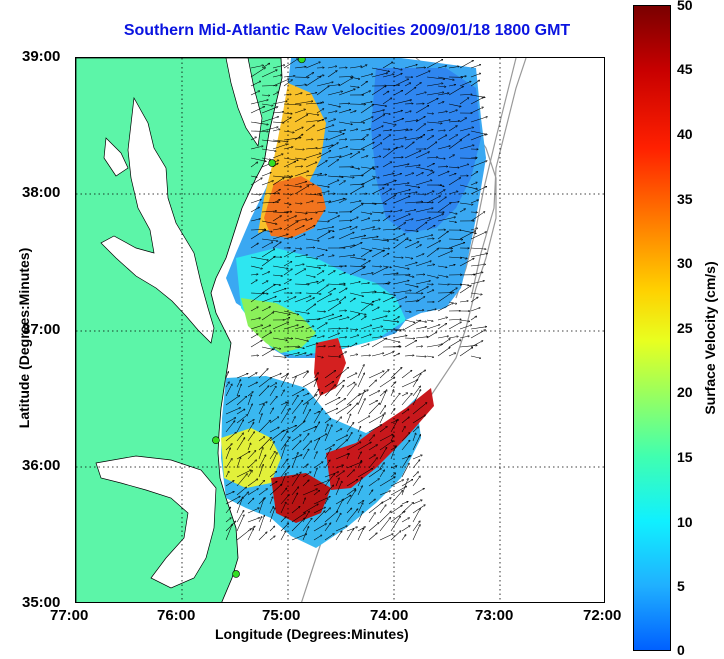 The image size is (724, 659). I want to click on x-tick-label: 72:00, so click(602, 615).